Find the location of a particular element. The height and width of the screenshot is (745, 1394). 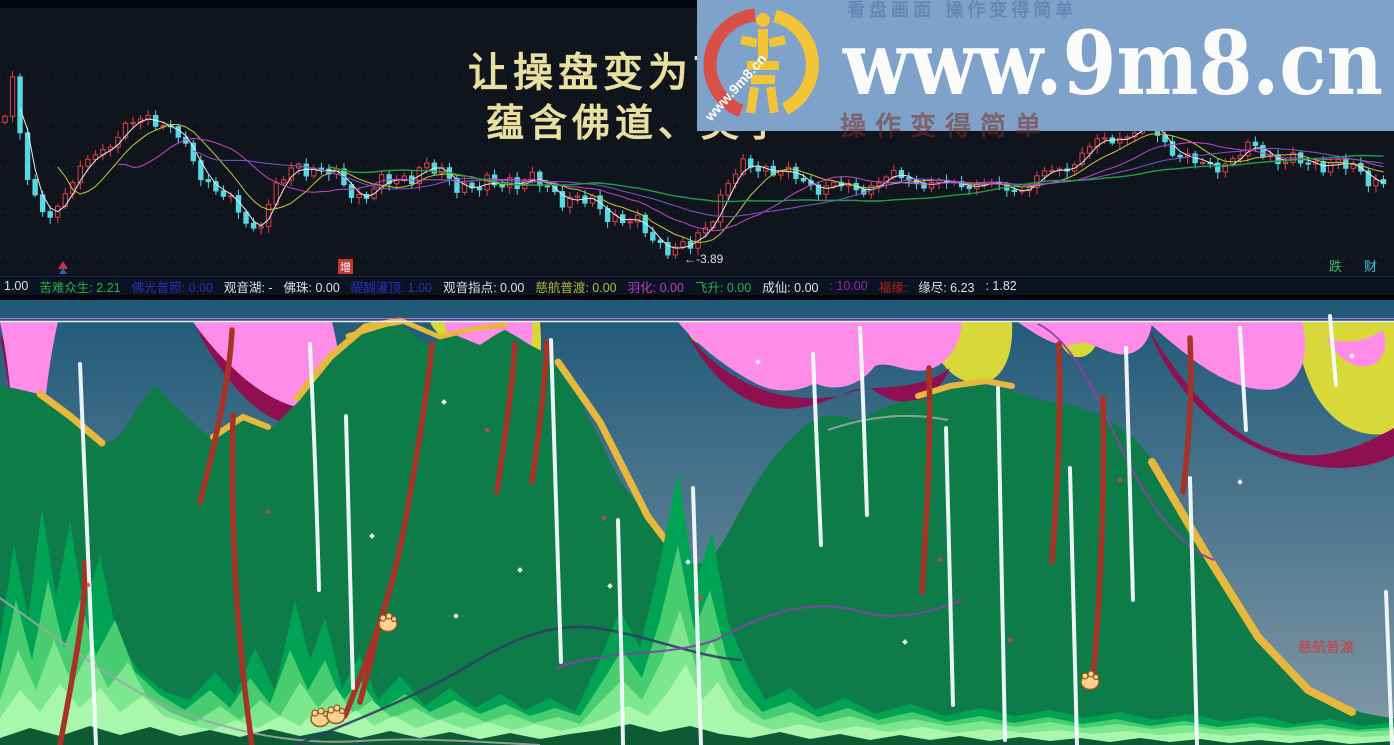

status-item-12: 福缘: is located at coordinates (893, 287).